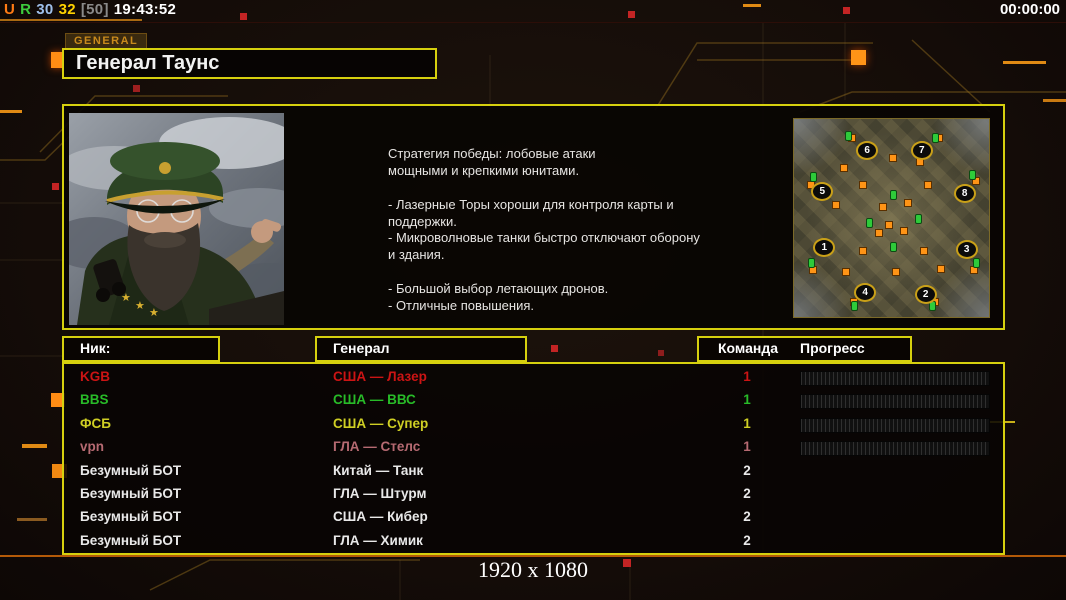 This screenshot has height=600, width=1066. Describe the element at coordinates (1029, 9) in the screenshot. I see `match-timer: 00:00:00` at that location.